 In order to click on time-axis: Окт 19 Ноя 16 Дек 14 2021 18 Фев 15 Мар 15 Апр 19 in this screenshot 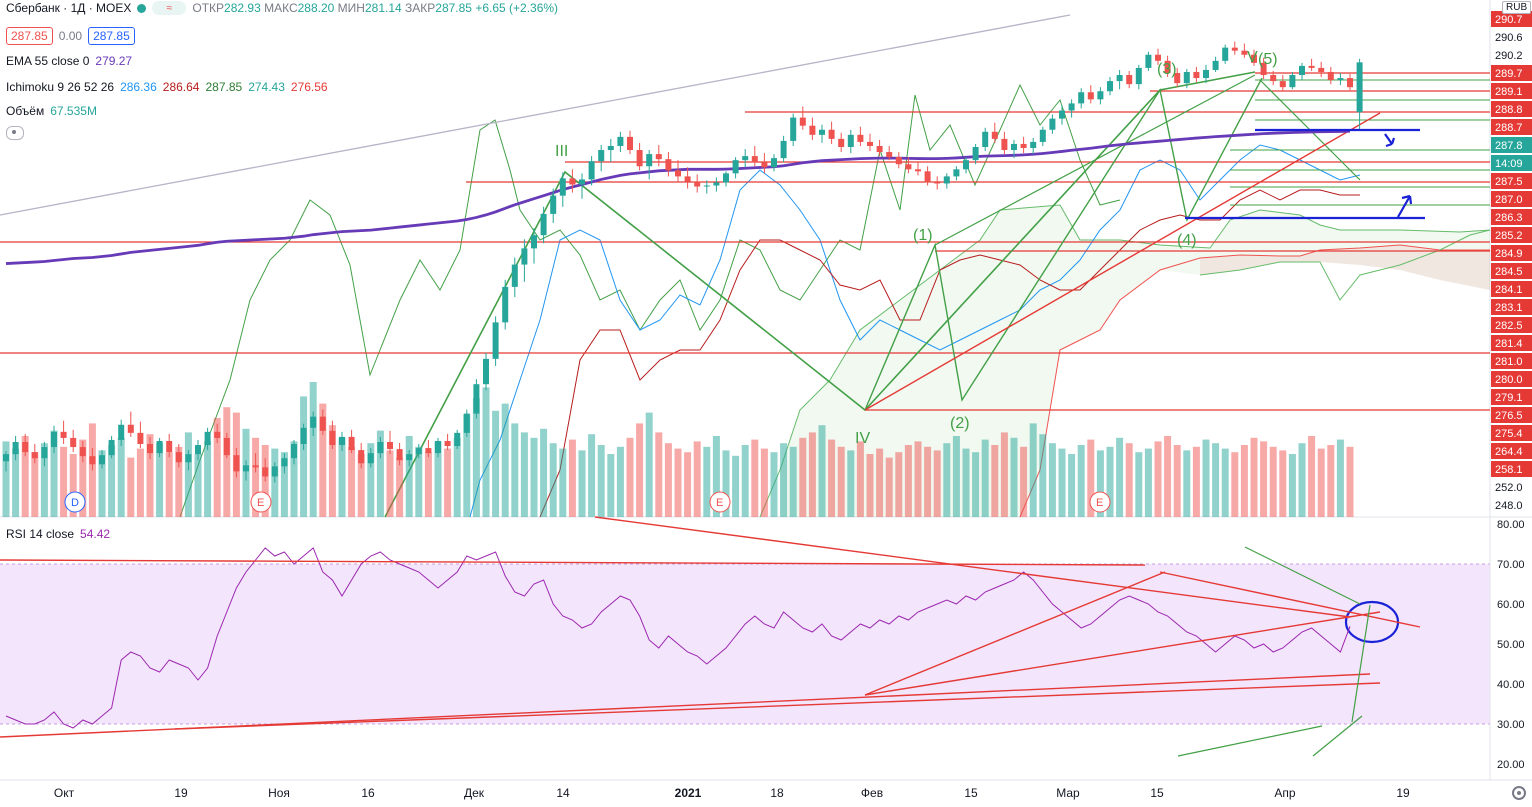, I will do `click(732, 793)`.